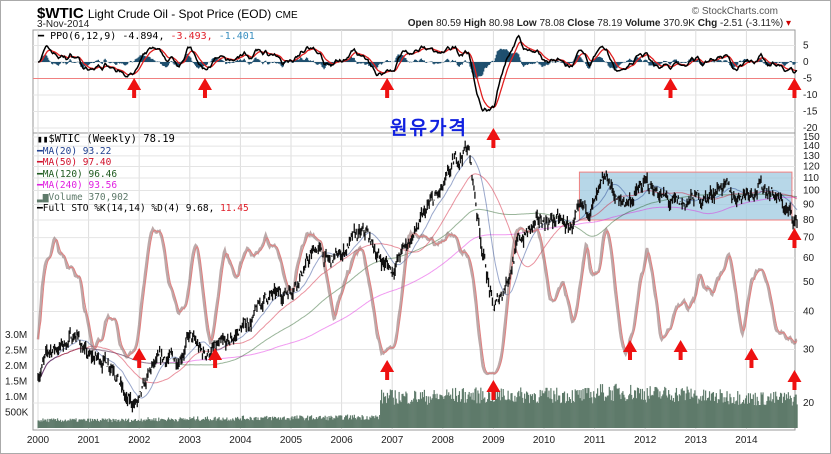 This screenshot has height=454, width=831. What do you see at coordinates (811, 166) in the screenshot?
I see `price-tick-label: 120` at bounding box center [811, 166].